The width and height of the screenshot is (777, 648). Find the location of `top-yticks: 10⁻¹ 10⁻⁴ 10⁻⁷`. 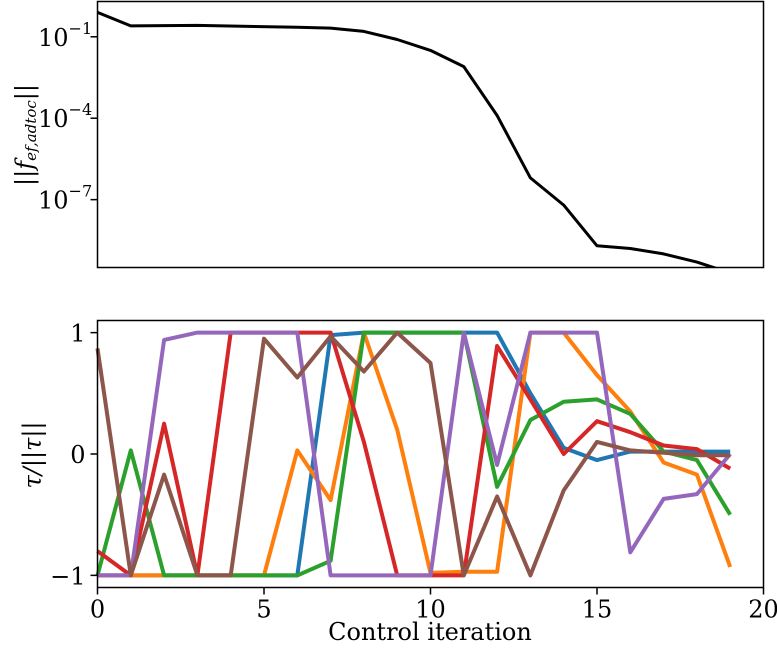

top-yticks: 10⁻¹ 10⁻⁴ 10⁻⁷ is located at coordinates (68, 117).